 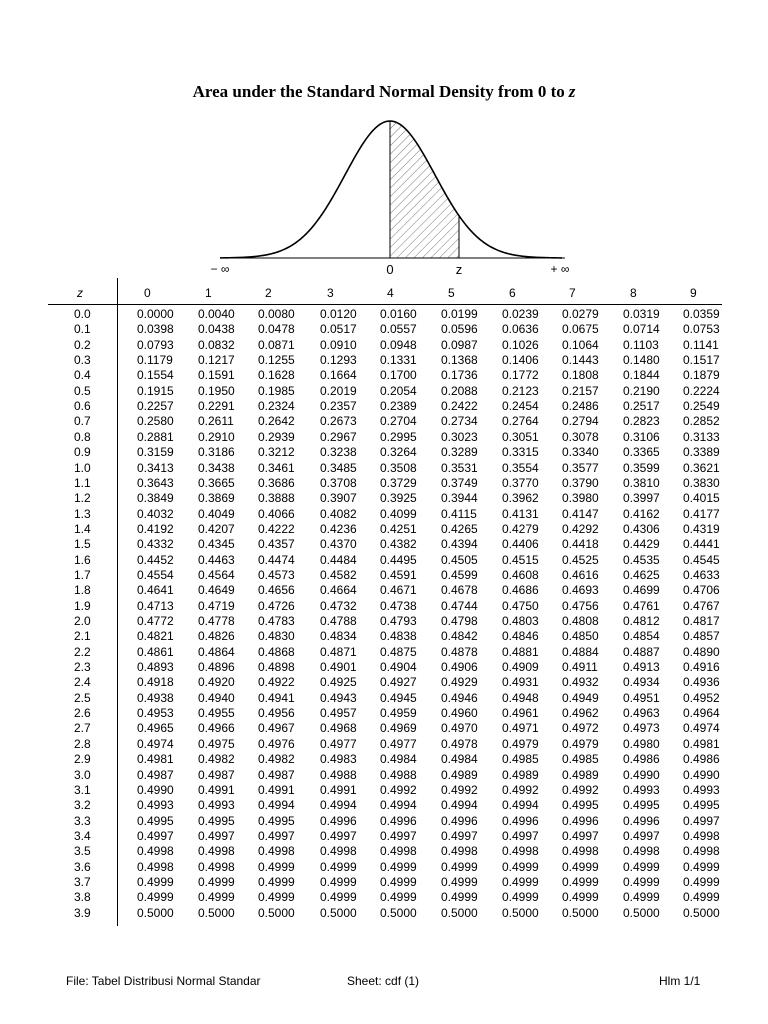 What do you see at coordinates (80, 293) in the screenshot?
I see `z-column-header: z` at bounding box center [80, 293].